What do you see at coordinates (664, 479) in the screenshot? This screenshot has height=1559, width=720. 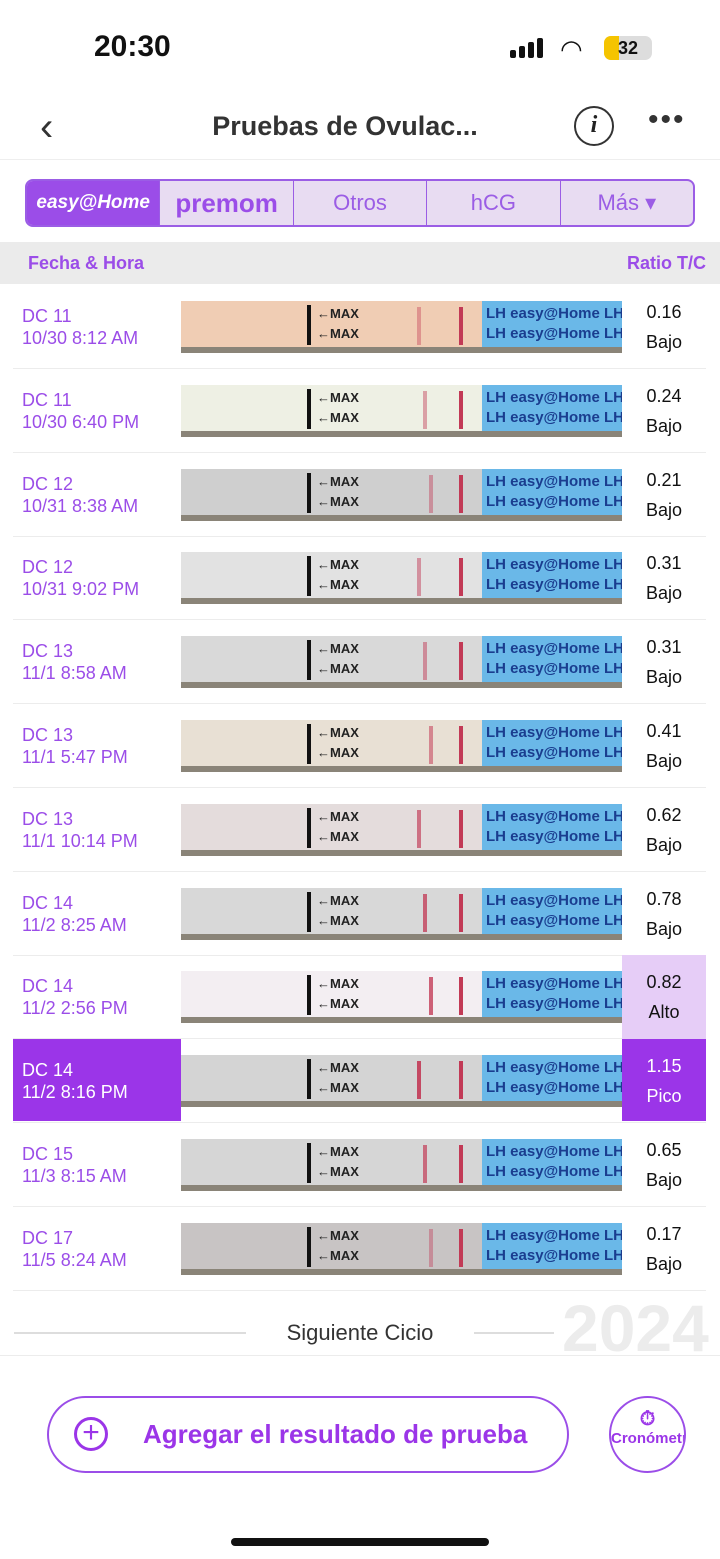 I see `ratio-value: 0.21` at bounding box center [664, 479].